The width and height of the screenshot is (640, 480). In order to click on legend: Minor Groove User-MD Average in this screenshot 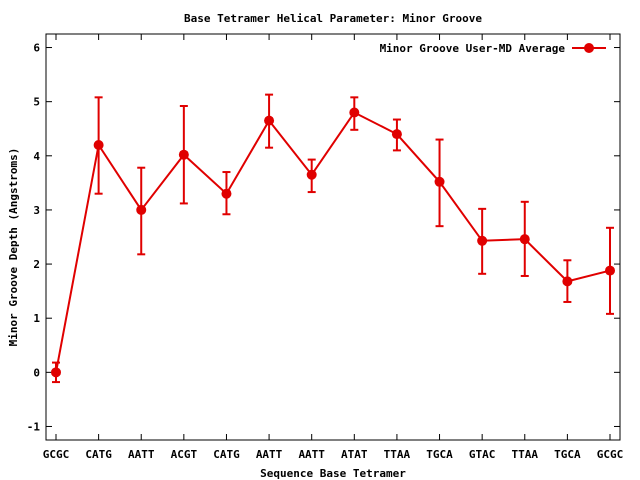, I will do `click(493, 48)`.